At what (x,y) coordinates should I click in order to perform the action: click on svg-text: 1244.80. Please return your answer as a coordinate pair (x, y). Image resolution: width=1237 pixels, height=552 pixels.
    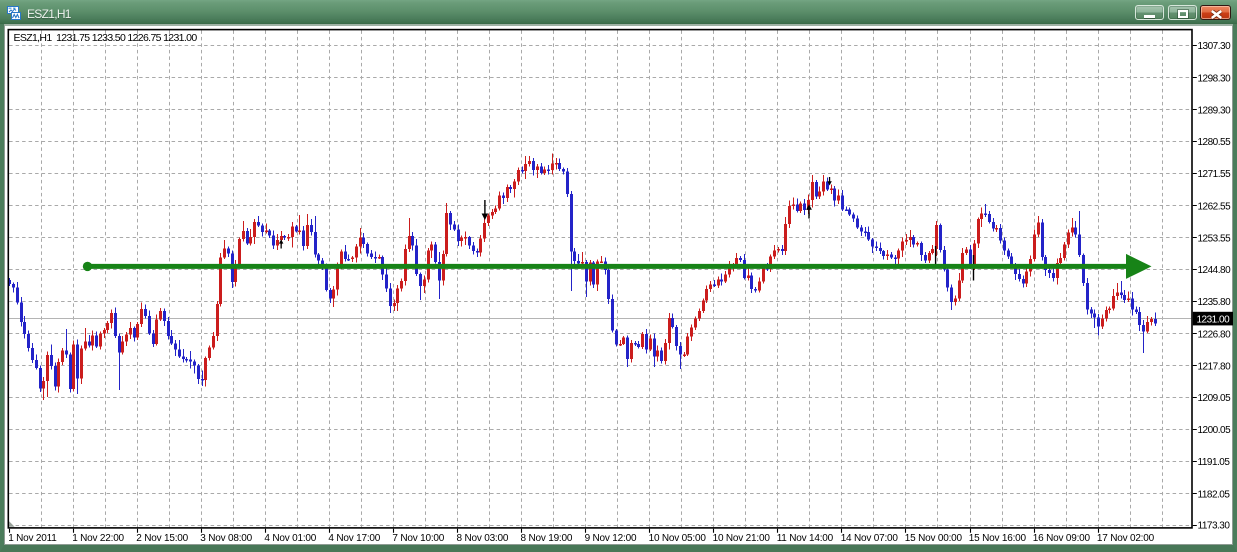
    Looking at the image, I should click on (1215, 270).